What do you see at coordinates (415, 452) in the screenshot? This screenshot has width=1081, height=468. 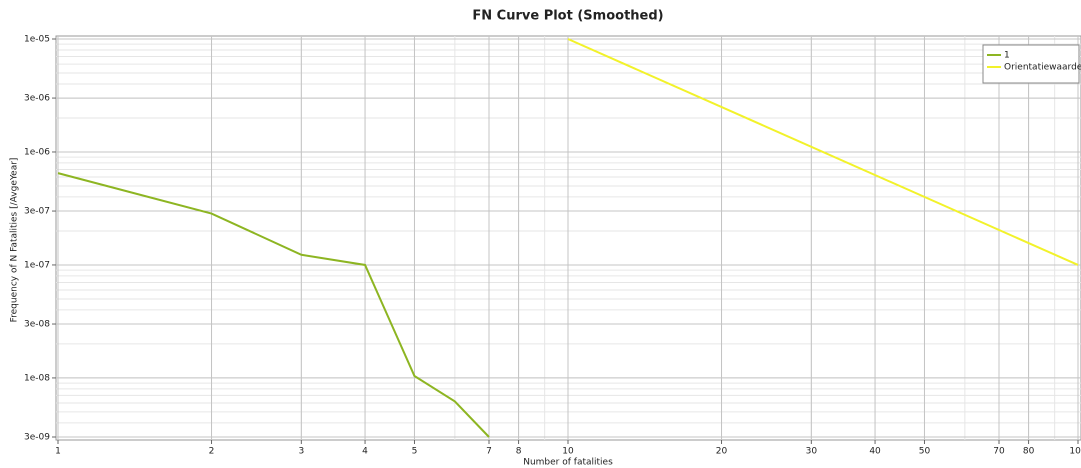 I see `x-tick-label: 5` at bounding box center [415, 452].